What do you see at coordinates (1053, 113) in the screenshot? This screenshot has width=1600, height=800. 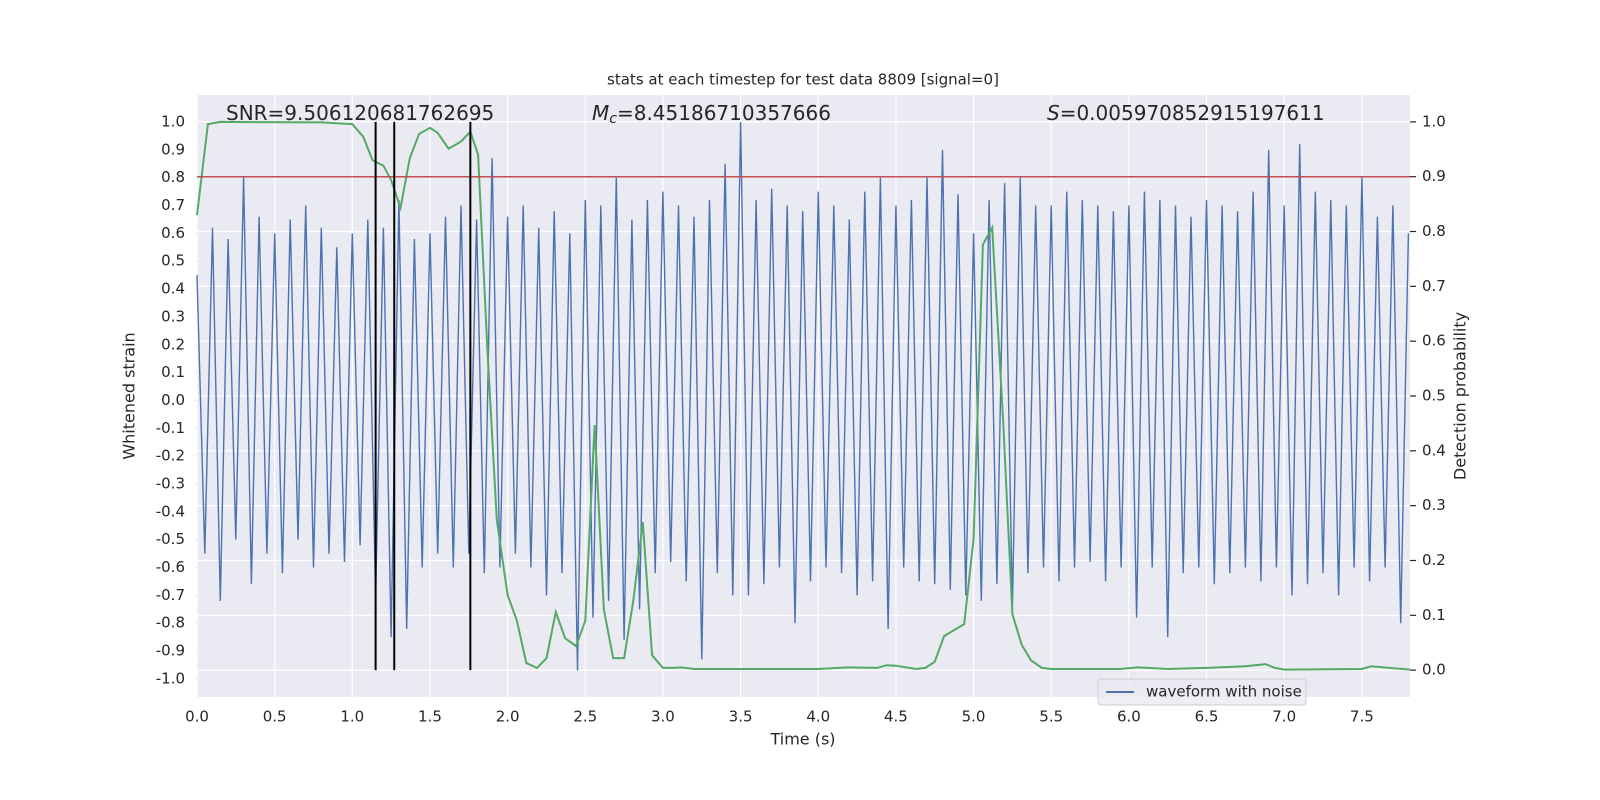 I see `annotation-part: S` at bounding box center [1053, 113].